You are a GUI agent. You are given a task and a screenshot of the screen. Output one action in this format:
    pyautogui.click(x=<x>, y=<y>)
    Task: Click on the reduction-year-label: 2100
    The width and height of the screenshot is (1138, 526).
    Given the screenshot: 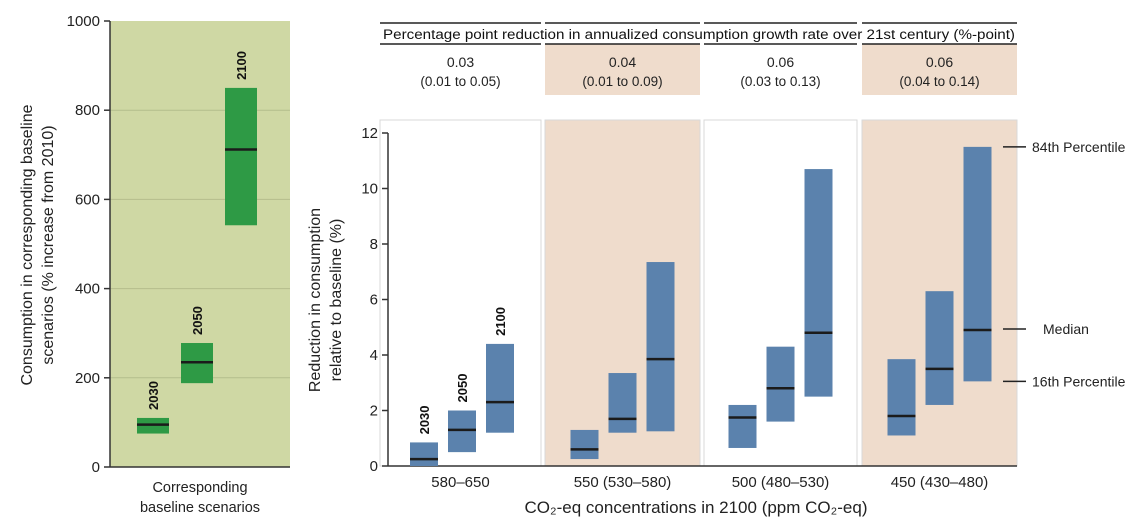 What is the action you would take?
    pyautogui.click(x=500, y=321)
    